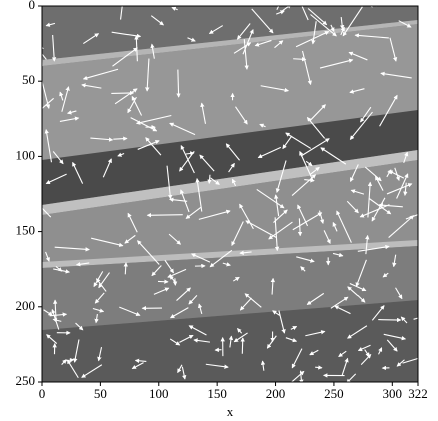 The image size is (438, 421). I want to click on y-tick-label: 50, so click(28, 79).